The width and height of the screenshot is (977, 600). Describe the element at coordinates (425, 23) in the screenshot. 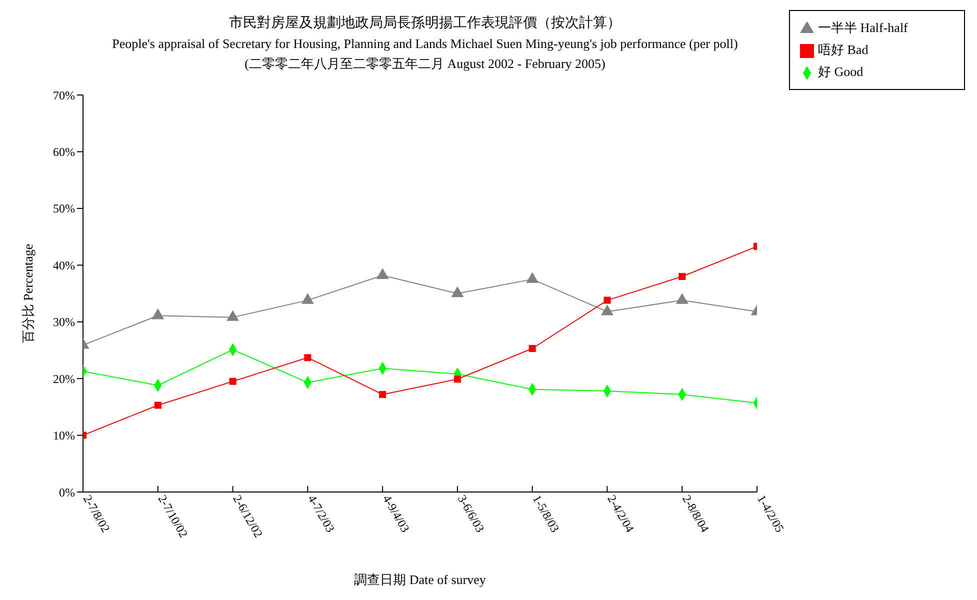

I see `chart-title: 市民對房屋及規劃地政局局長孫明揚工作表現評價（按次計算）` at that location.